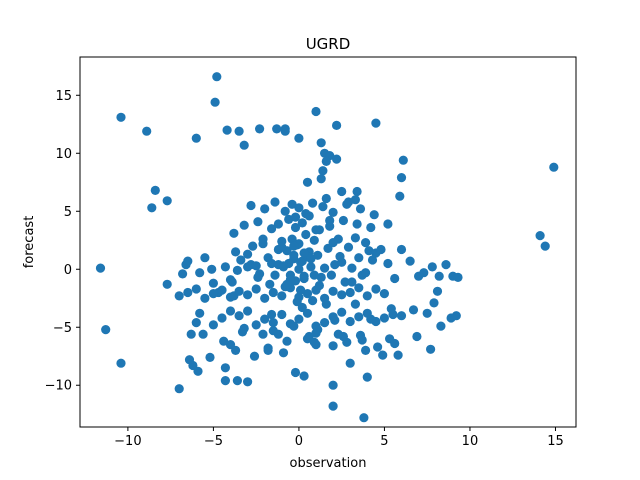 Image resolution: width=640 pixels, height=480 pixels. I want to click on x-tick-label: 10, so click(470, 441).